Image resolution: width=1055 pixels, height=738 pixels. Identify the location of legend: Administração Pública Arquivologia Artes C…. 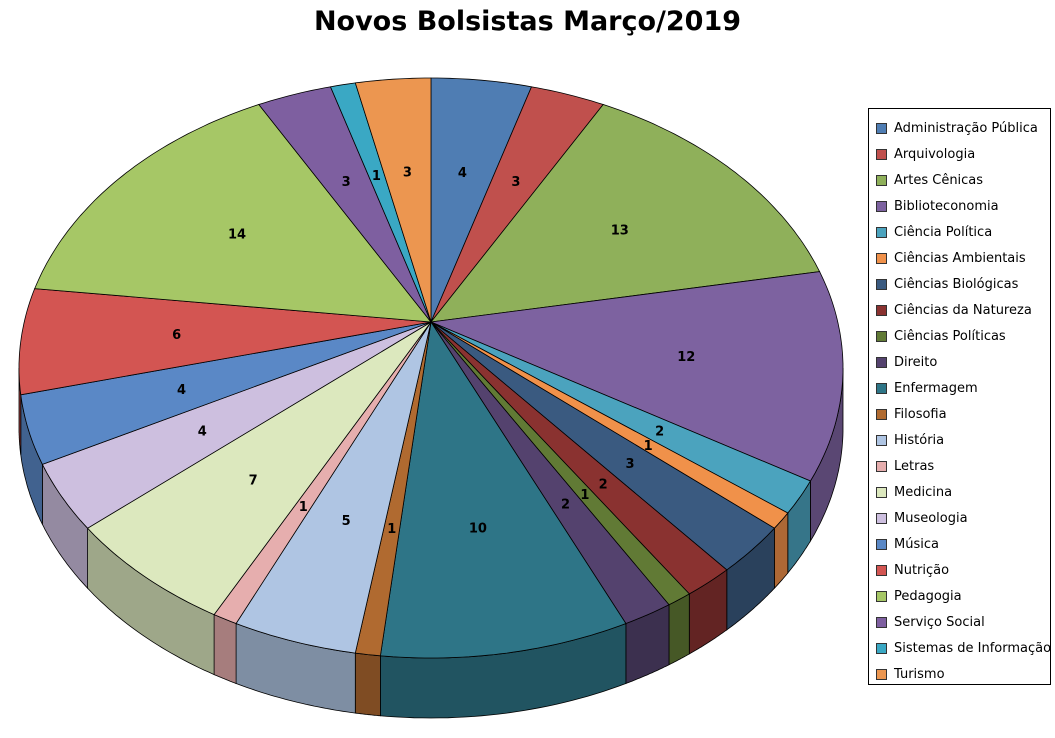
(959, 396).